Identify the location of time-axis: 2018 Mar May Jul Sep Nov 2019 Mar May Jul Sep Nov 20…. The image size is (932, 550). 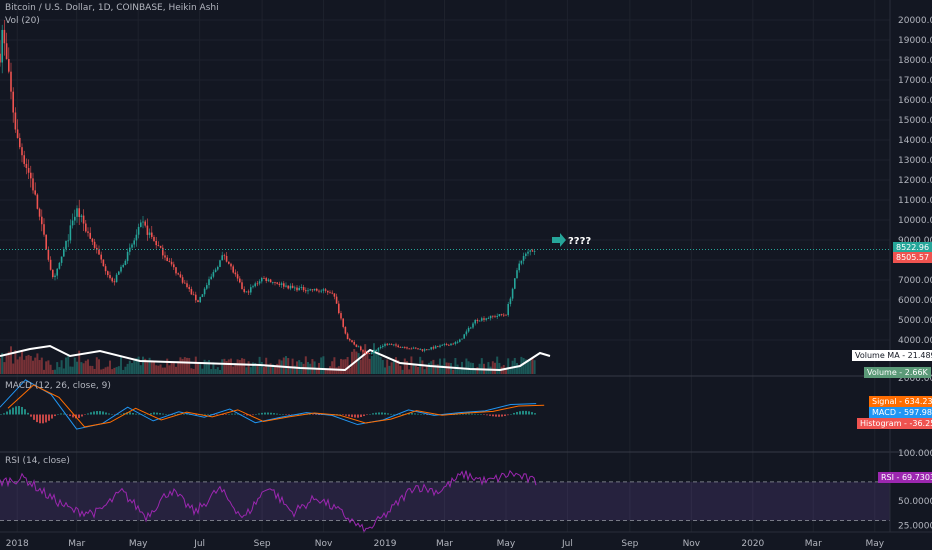
(466, 540).